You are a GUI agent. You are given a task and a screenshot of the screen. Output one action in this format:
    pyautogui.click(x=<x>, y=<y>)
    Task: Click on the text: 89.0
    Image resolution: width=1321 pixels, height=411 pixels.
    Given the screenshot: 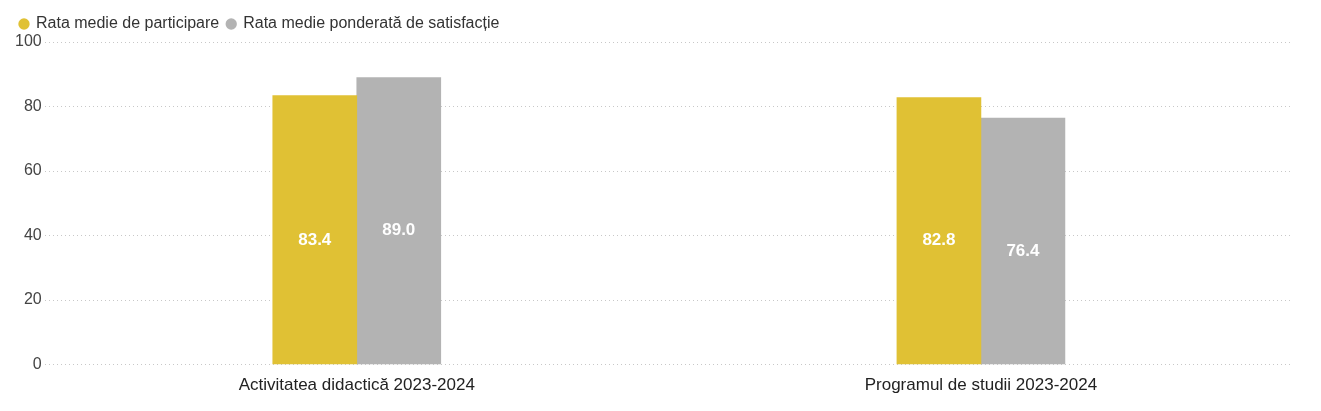 What is the action you would take?
    pyautogui.click(x=399, y=230)
    